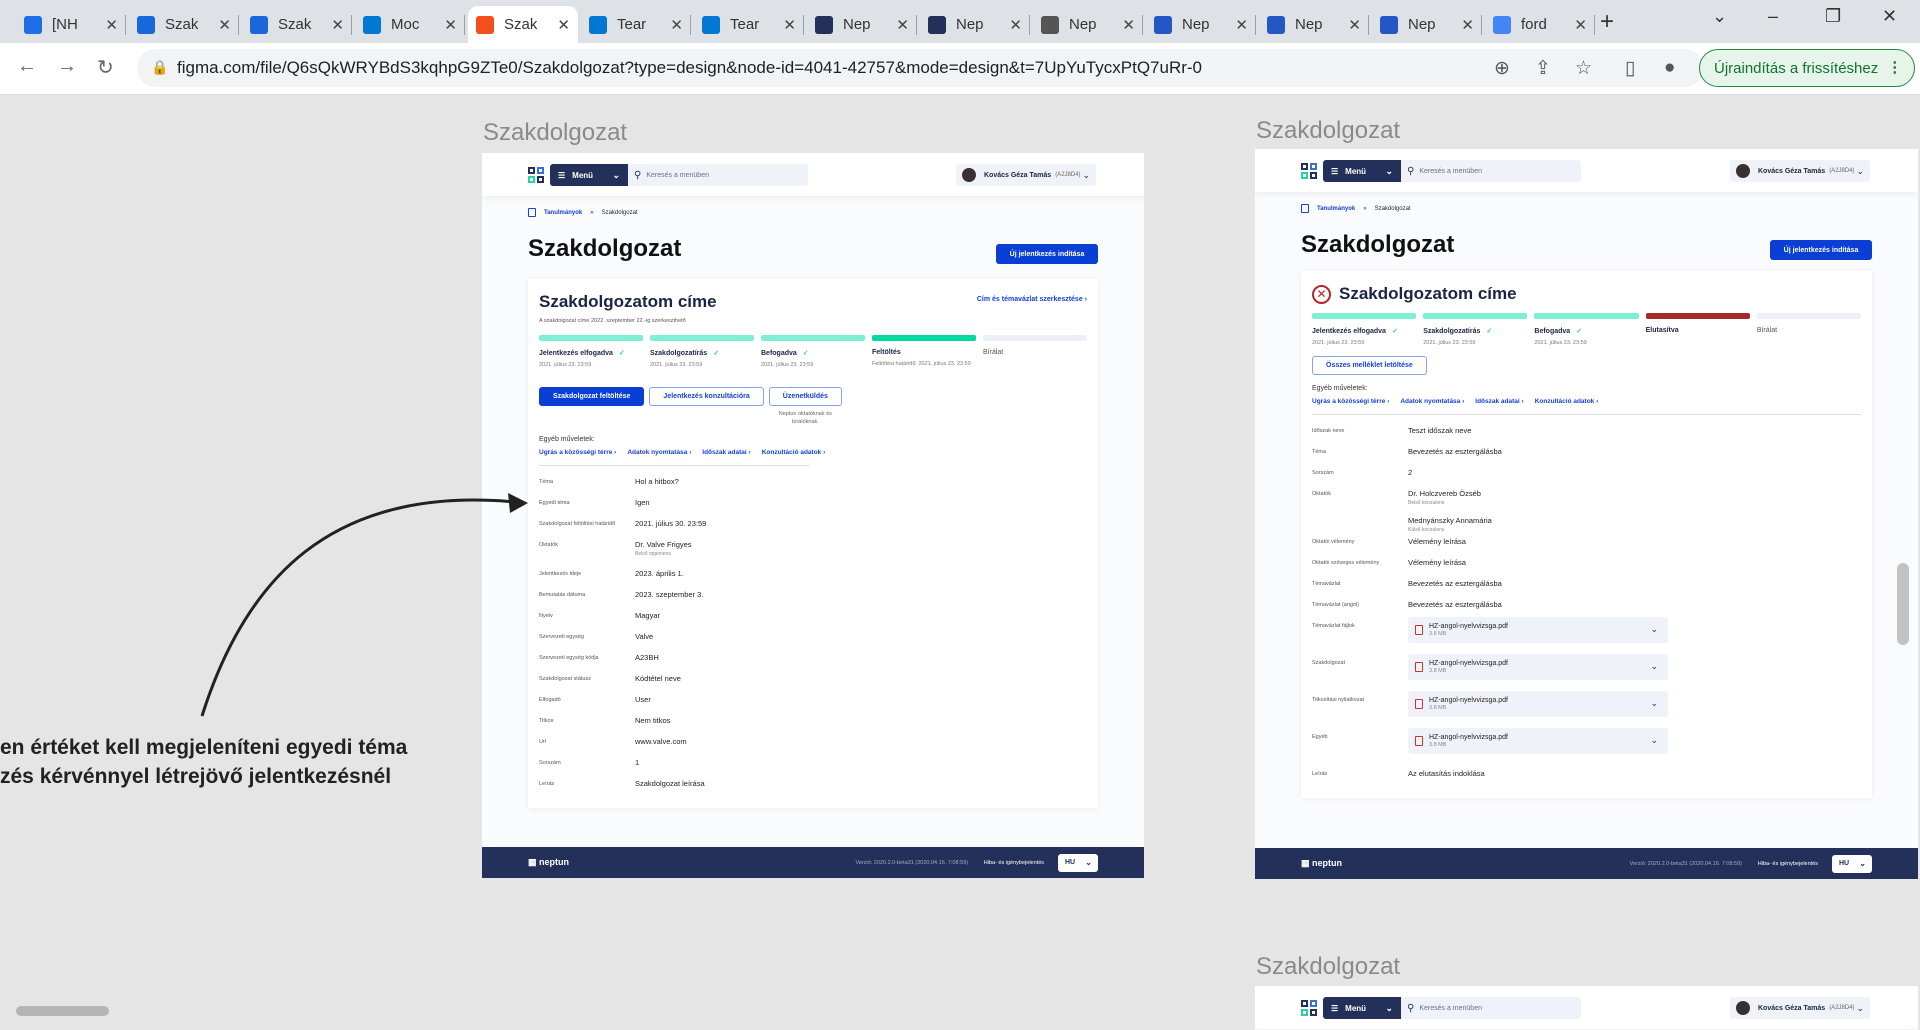 The height and width of the screenshot is (1030, 1920). I want to click on instructor-name: Mednyánszky Annamária, so click(1450, 520).